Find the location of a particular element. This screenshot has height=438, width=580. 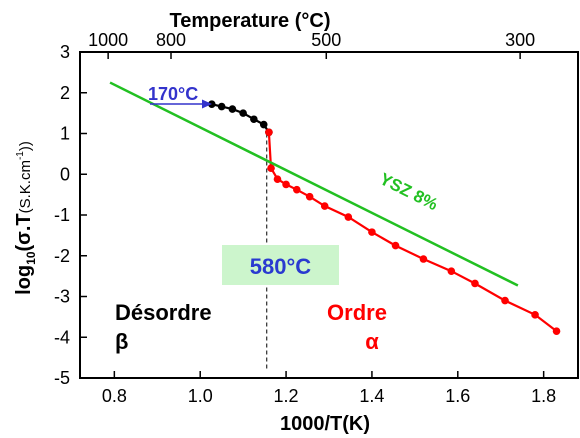

y-tick-label: -1 is located at coordinates (62, 215).